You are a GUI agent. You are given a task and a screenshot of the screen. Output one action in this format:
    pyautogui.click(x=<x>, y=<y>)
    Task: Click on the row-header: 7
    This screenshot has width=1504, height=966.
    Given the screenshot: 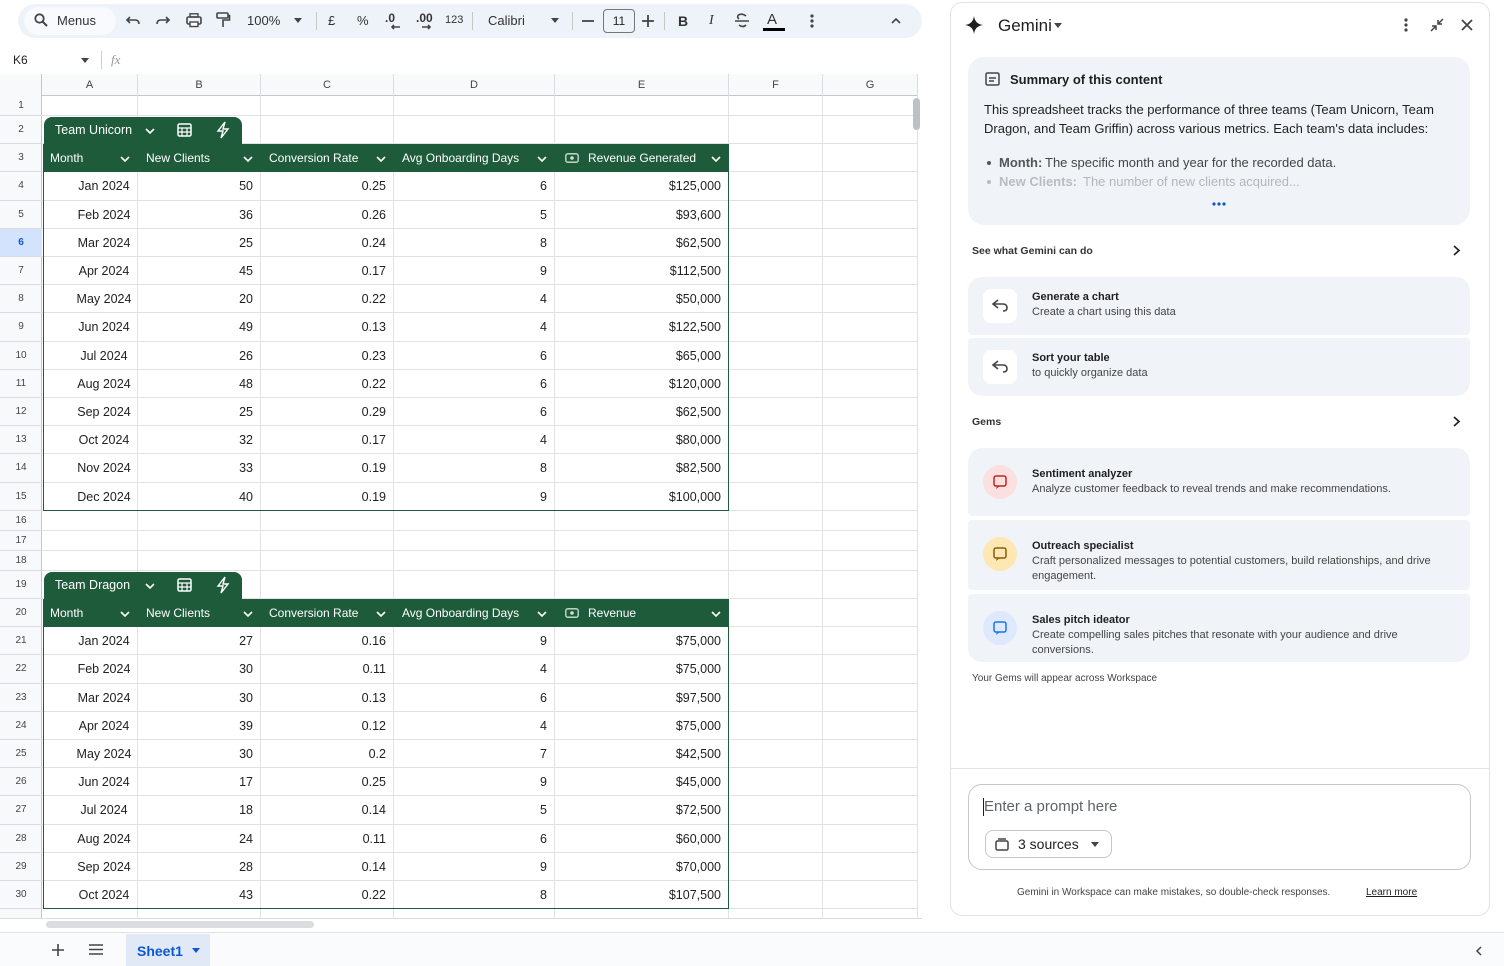 What is the action you would take?
    pyautogui.click(x=21, y=271)
    